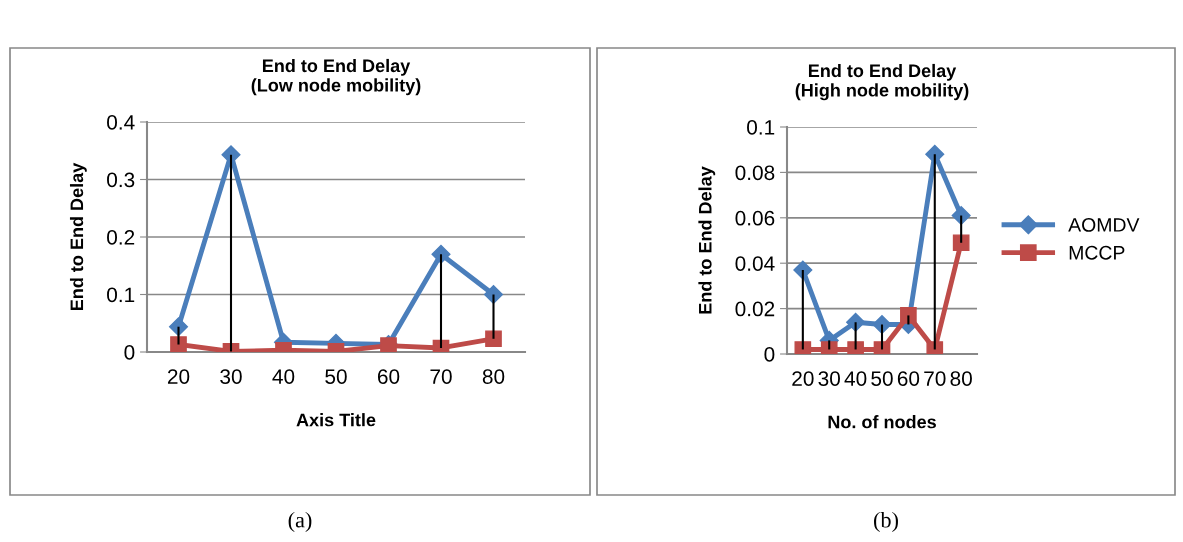 The width and height of the screenshot is (1183, 542). Describe the element at coordinates (336, 77) in the screenshot. I see `chart-title: End to End Delay (Low node mobility)` at that location.